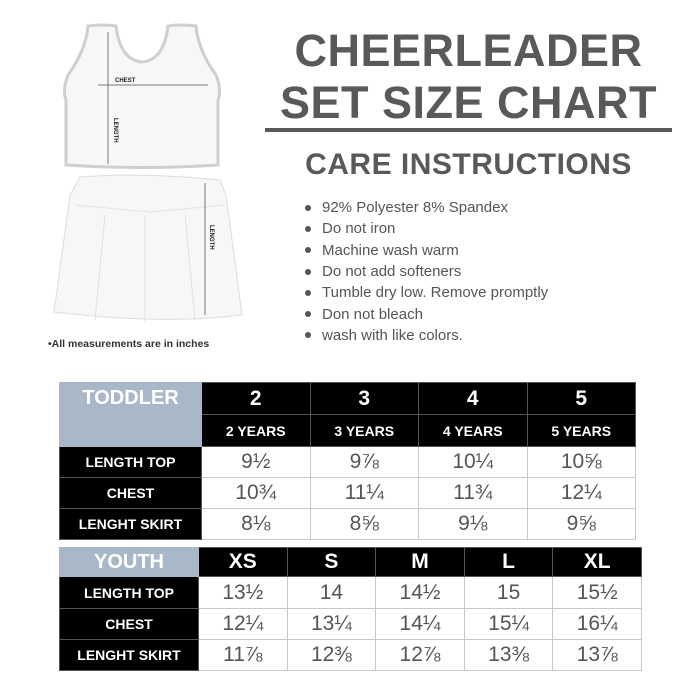 The width and height of the screenshot is (700, 700). I want to click on table-row: CHEST 10¾ 11¼ 11¾ 12¼, so click(347, 493).